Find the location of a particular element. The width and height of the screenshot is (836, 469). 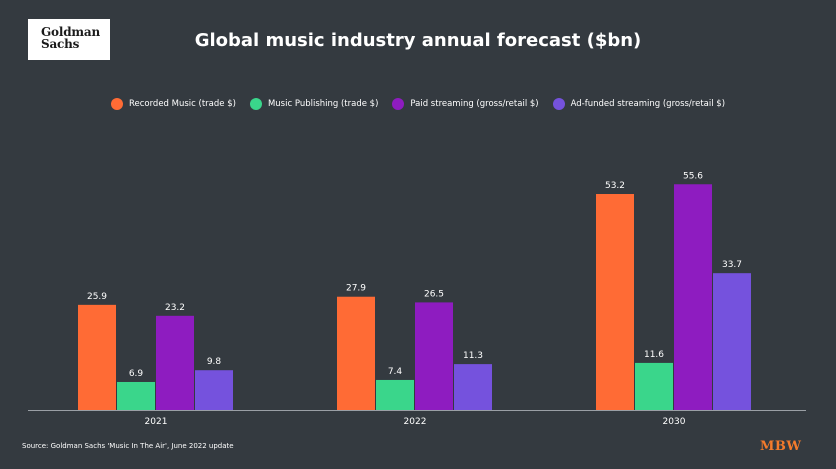

logo-line-2: Sachs is located at coordinates (60, 44).